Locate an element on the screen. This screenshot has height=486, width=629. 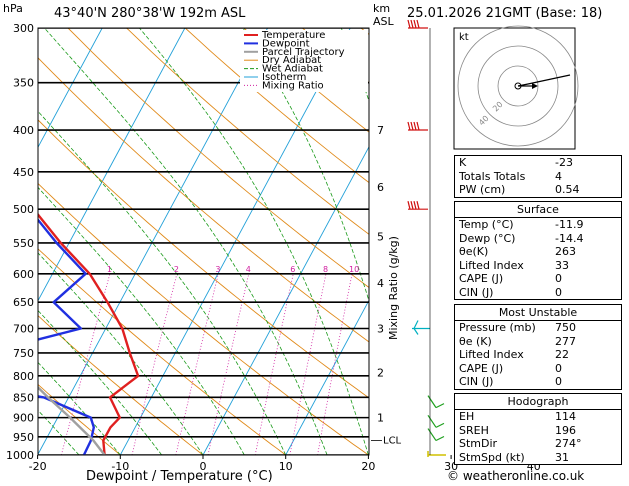
pressure-tick-label: 650 is located at coordinates (23, 302).